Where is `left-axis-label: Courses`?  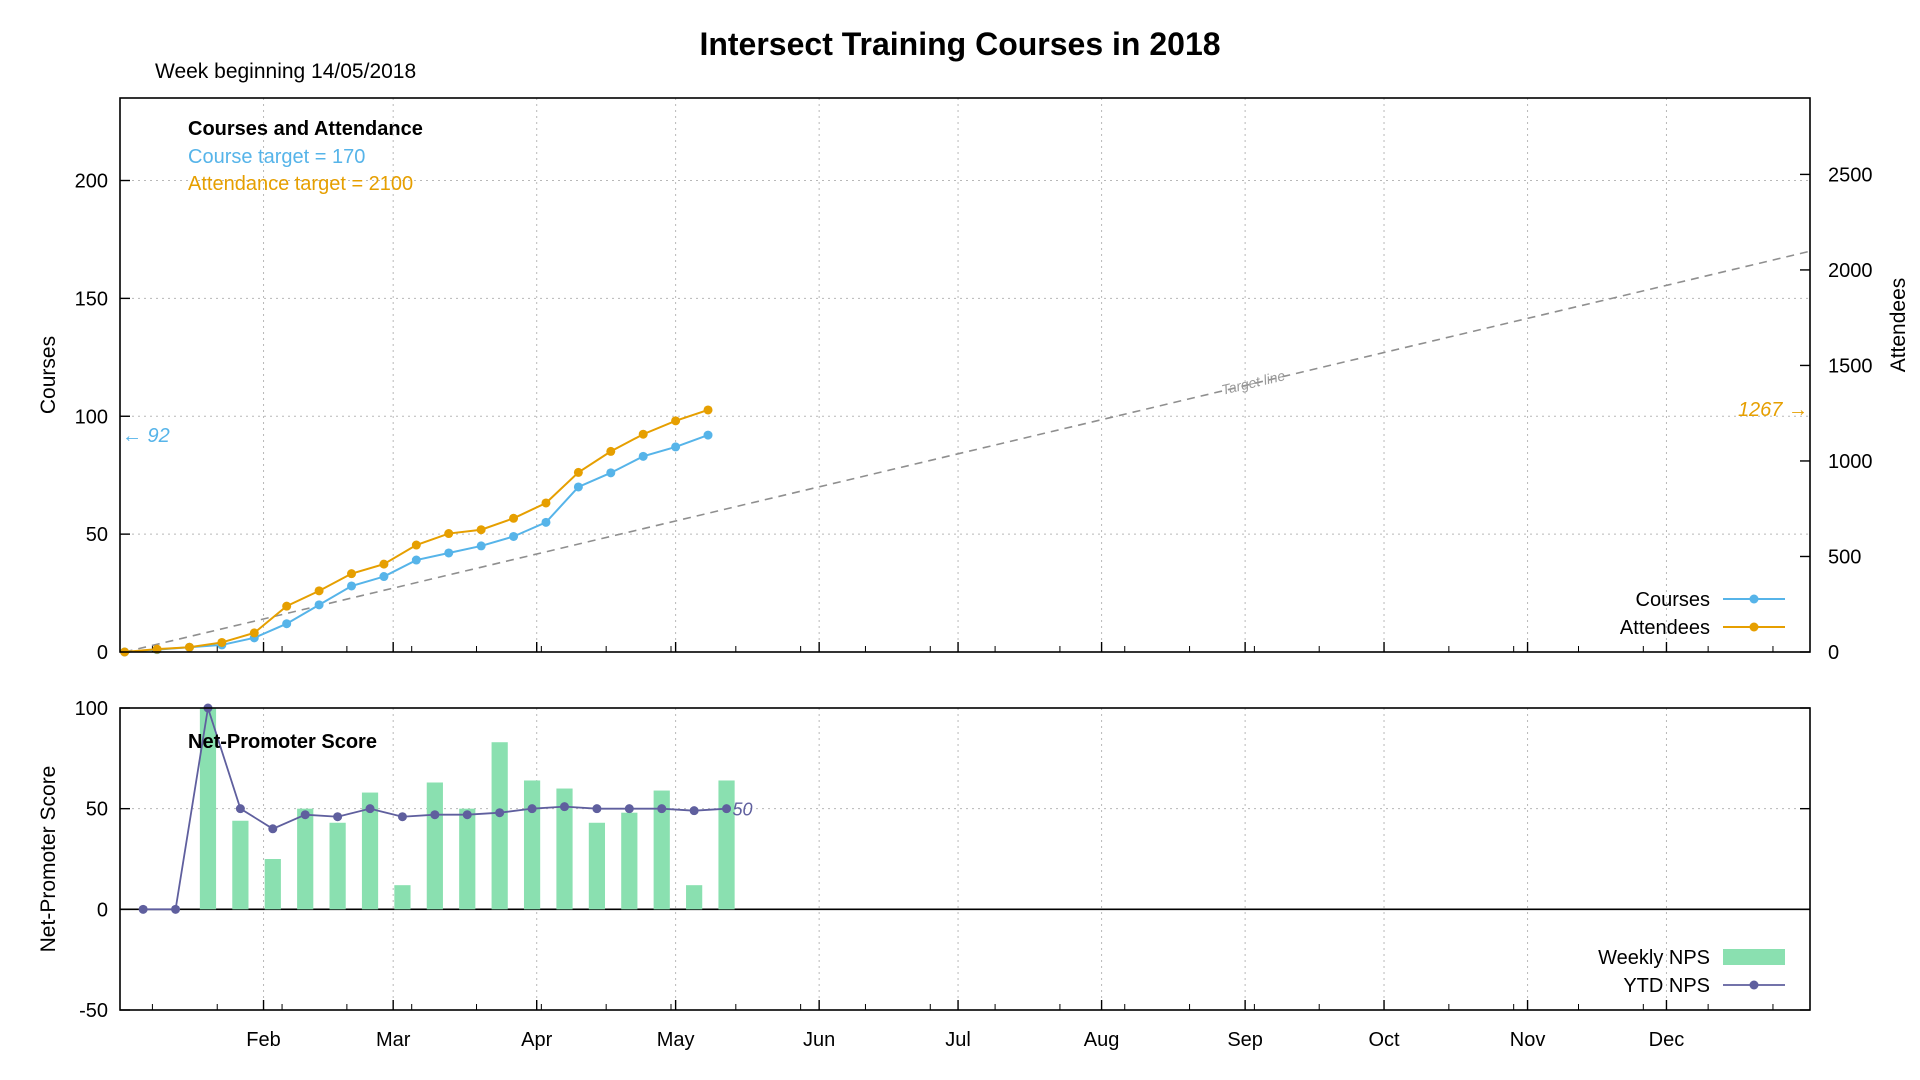 left-axis-label: Courses is located at coordinates (48, 375).